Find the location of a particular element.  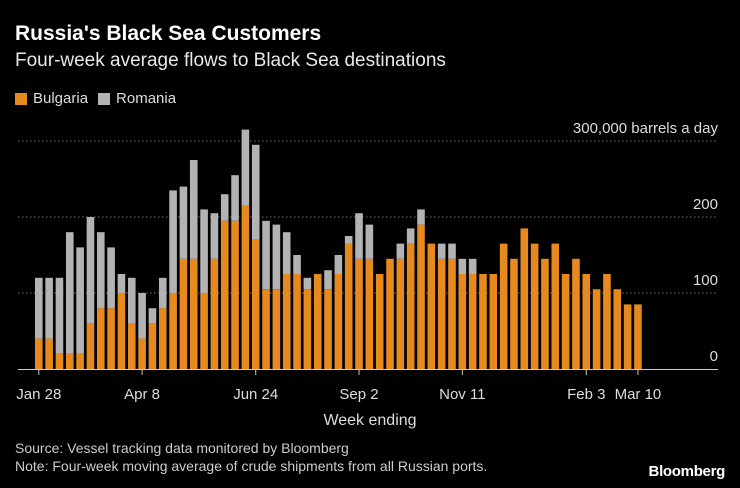

y-tick-label: 200 is located at coordinates (705, 204).